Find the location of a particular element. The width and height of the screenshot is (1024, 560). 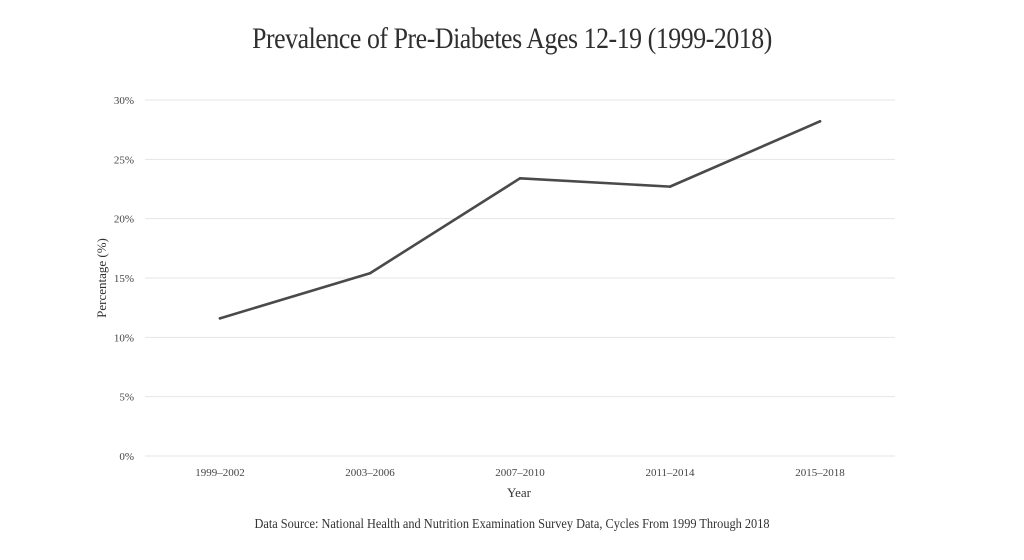

x-tick-label: 2007–2010 is located at coordinates (520, 473).